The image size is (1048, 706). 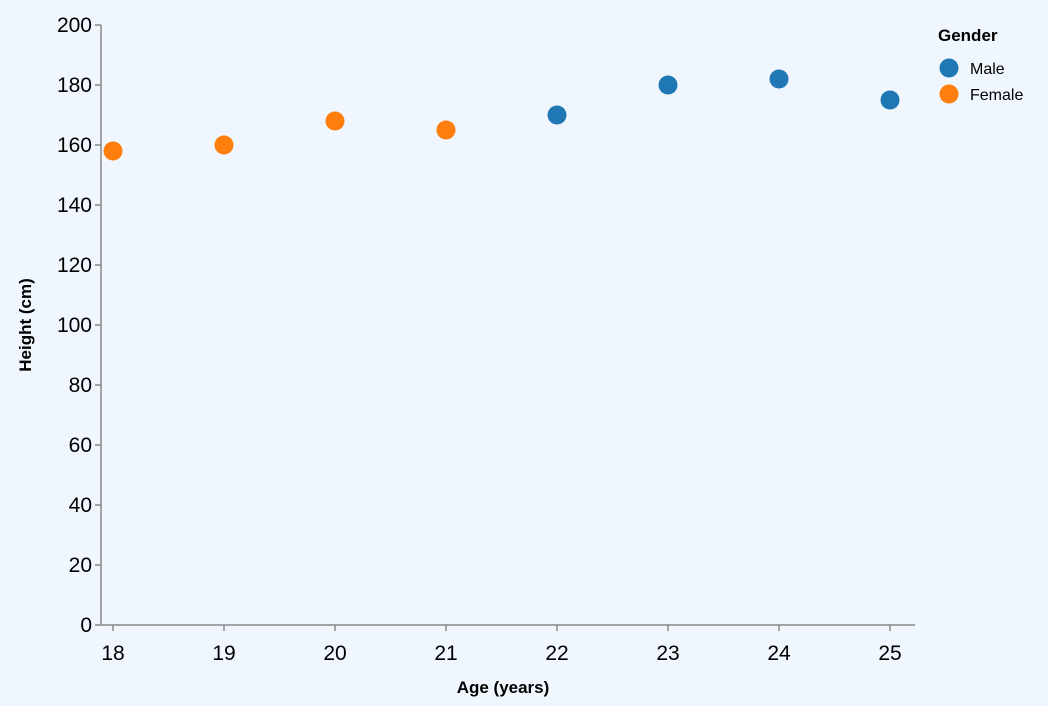 I want to click on x-tick-label: 25, so click(x=889, y=653).